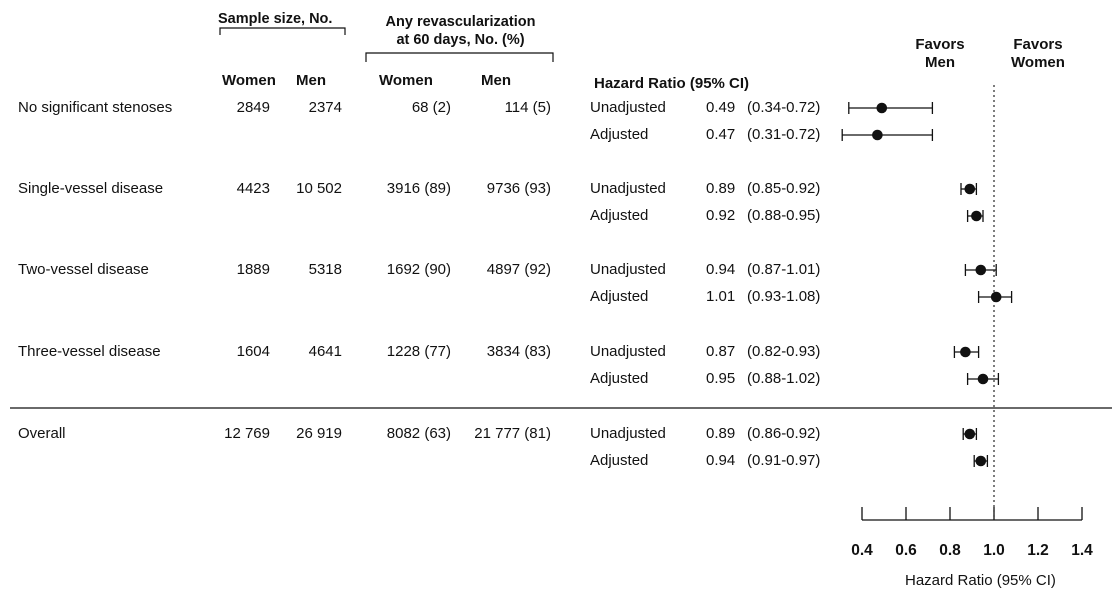  Describe the element at coordinates (253, 107) in the screenshot. I see `sample-women-value: 2849` at that location.